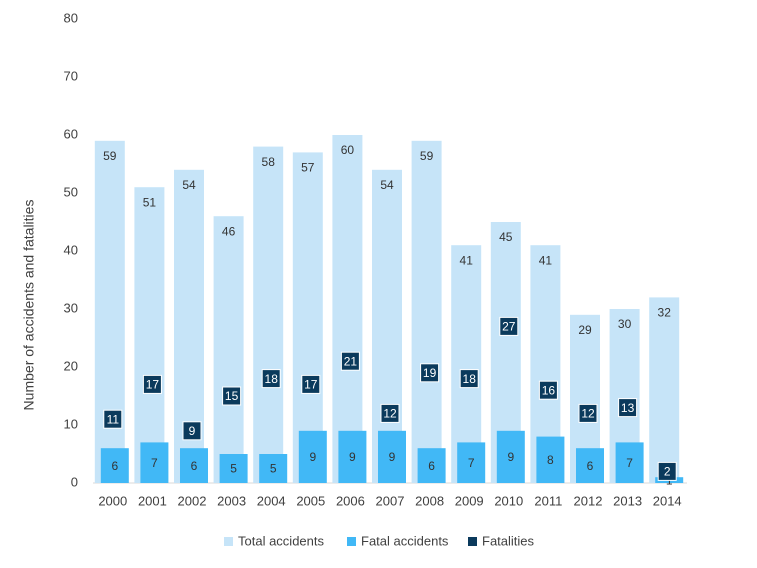  I want to click on fatalities-label: 15, so click(232, 396).